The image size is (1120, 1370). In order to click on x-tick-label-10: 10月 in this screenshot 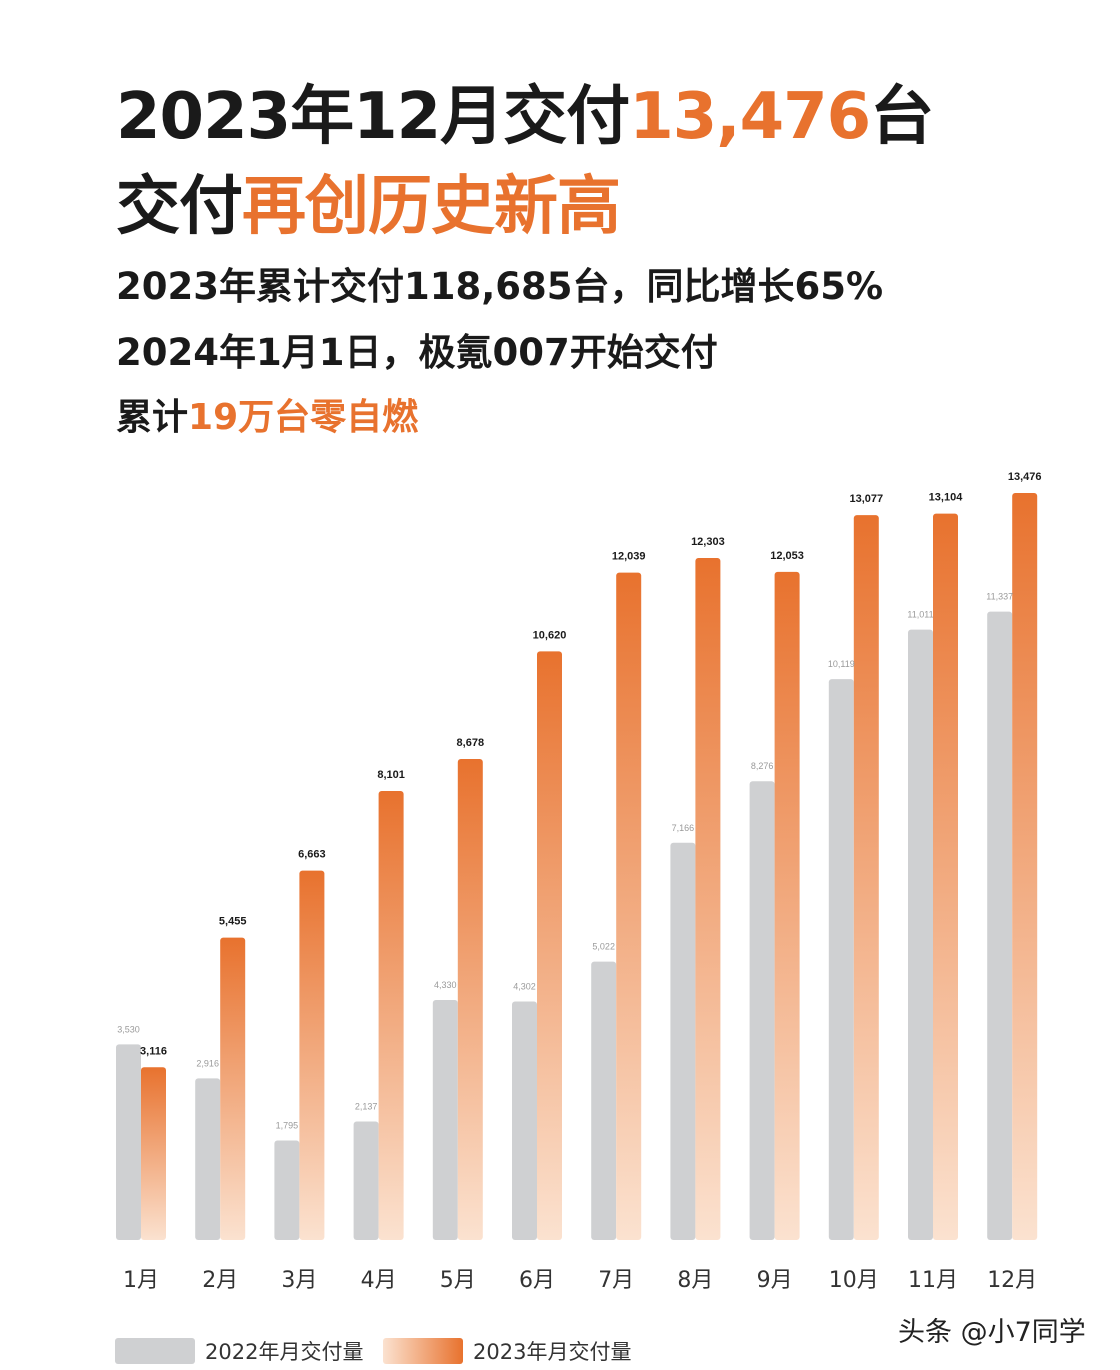, I will do `click(854, 1280)`.